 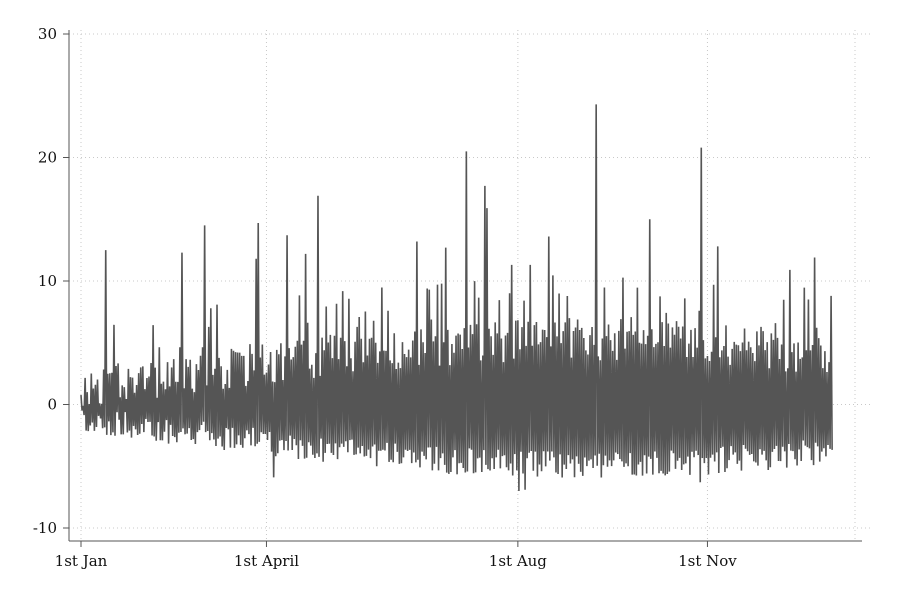 What do you see at coordinates (45, 528) in the screenshot?
I see `y-tick-label: -10` at bounding box center [45, 528].